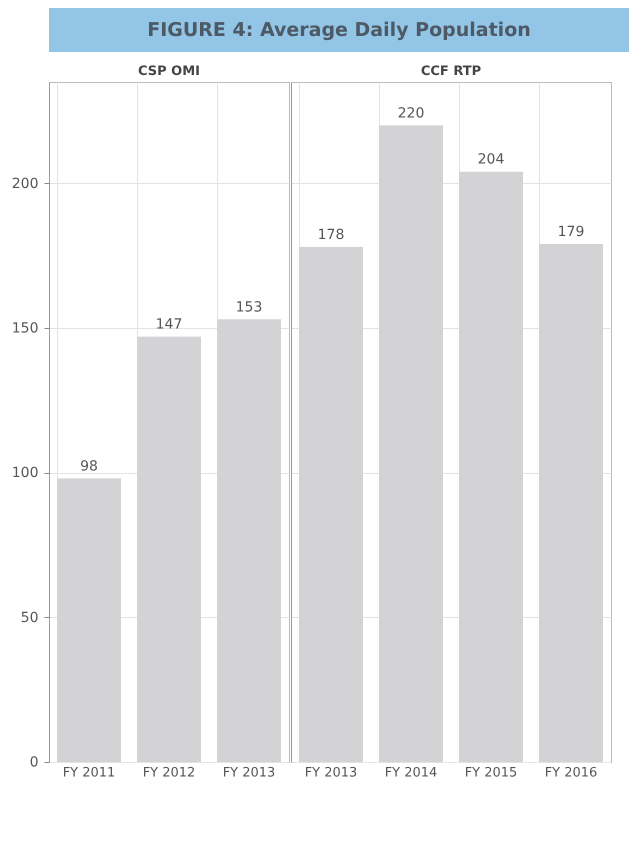 Image resolution: width=638 pixels, height=860 pixels. I want to click on x-tick-label: FY 2012, so click(169, 773).